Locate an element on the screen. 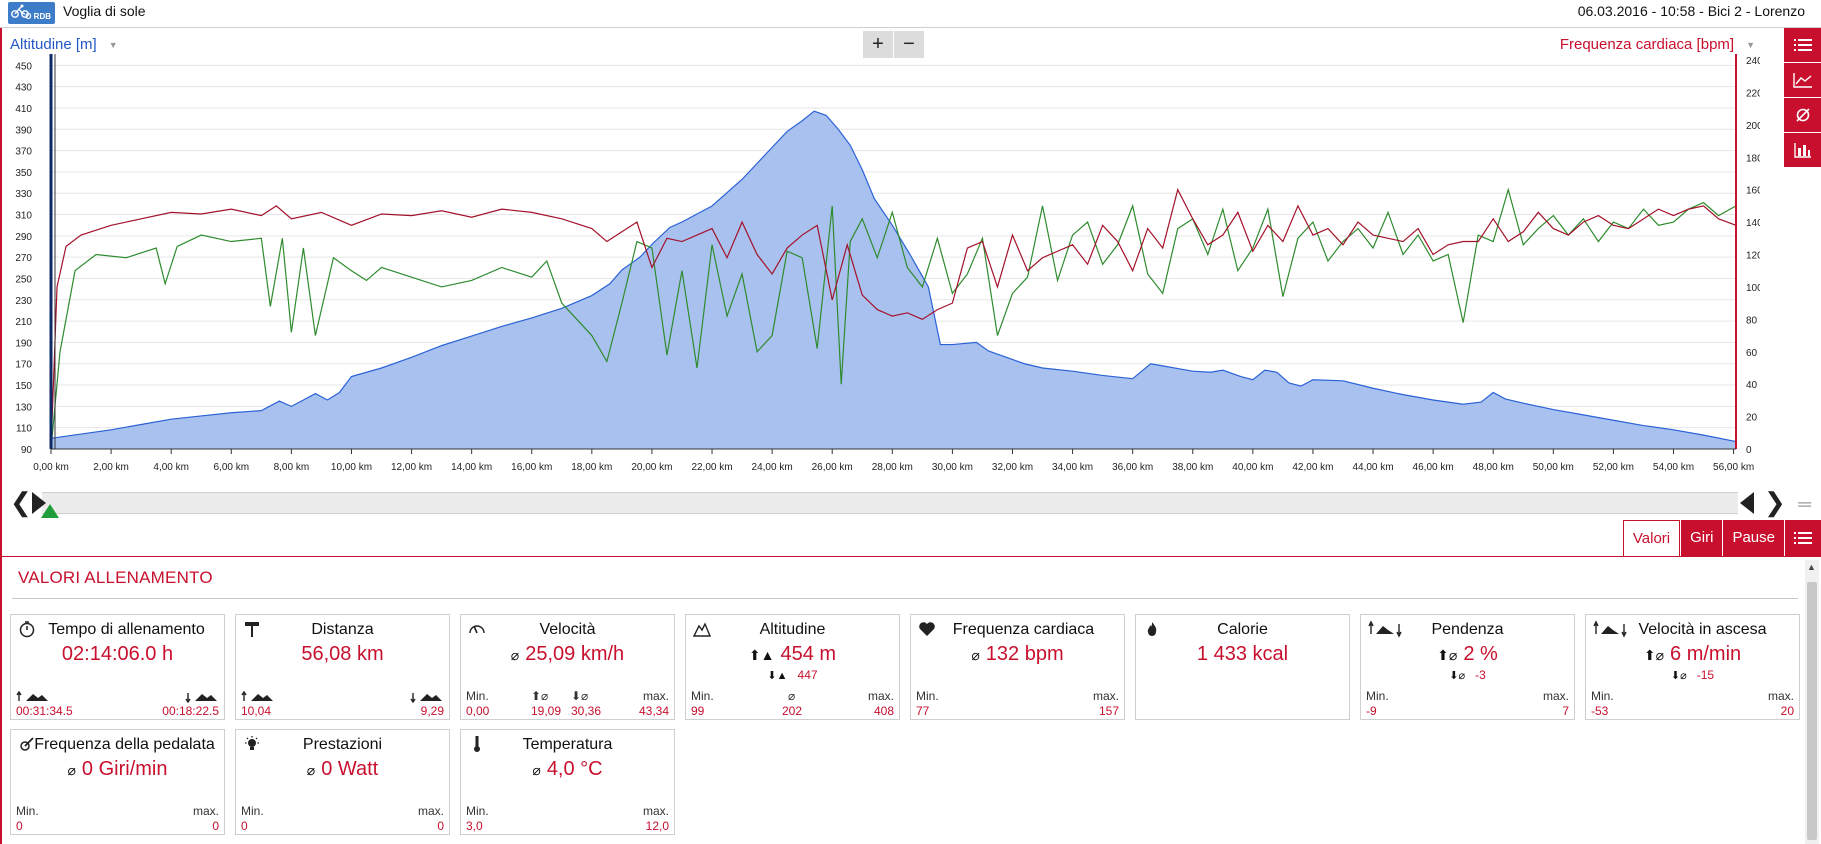 The image size is (1821, 844). panel-scrollbar: ▲ is located at coordinates (1812, 702).